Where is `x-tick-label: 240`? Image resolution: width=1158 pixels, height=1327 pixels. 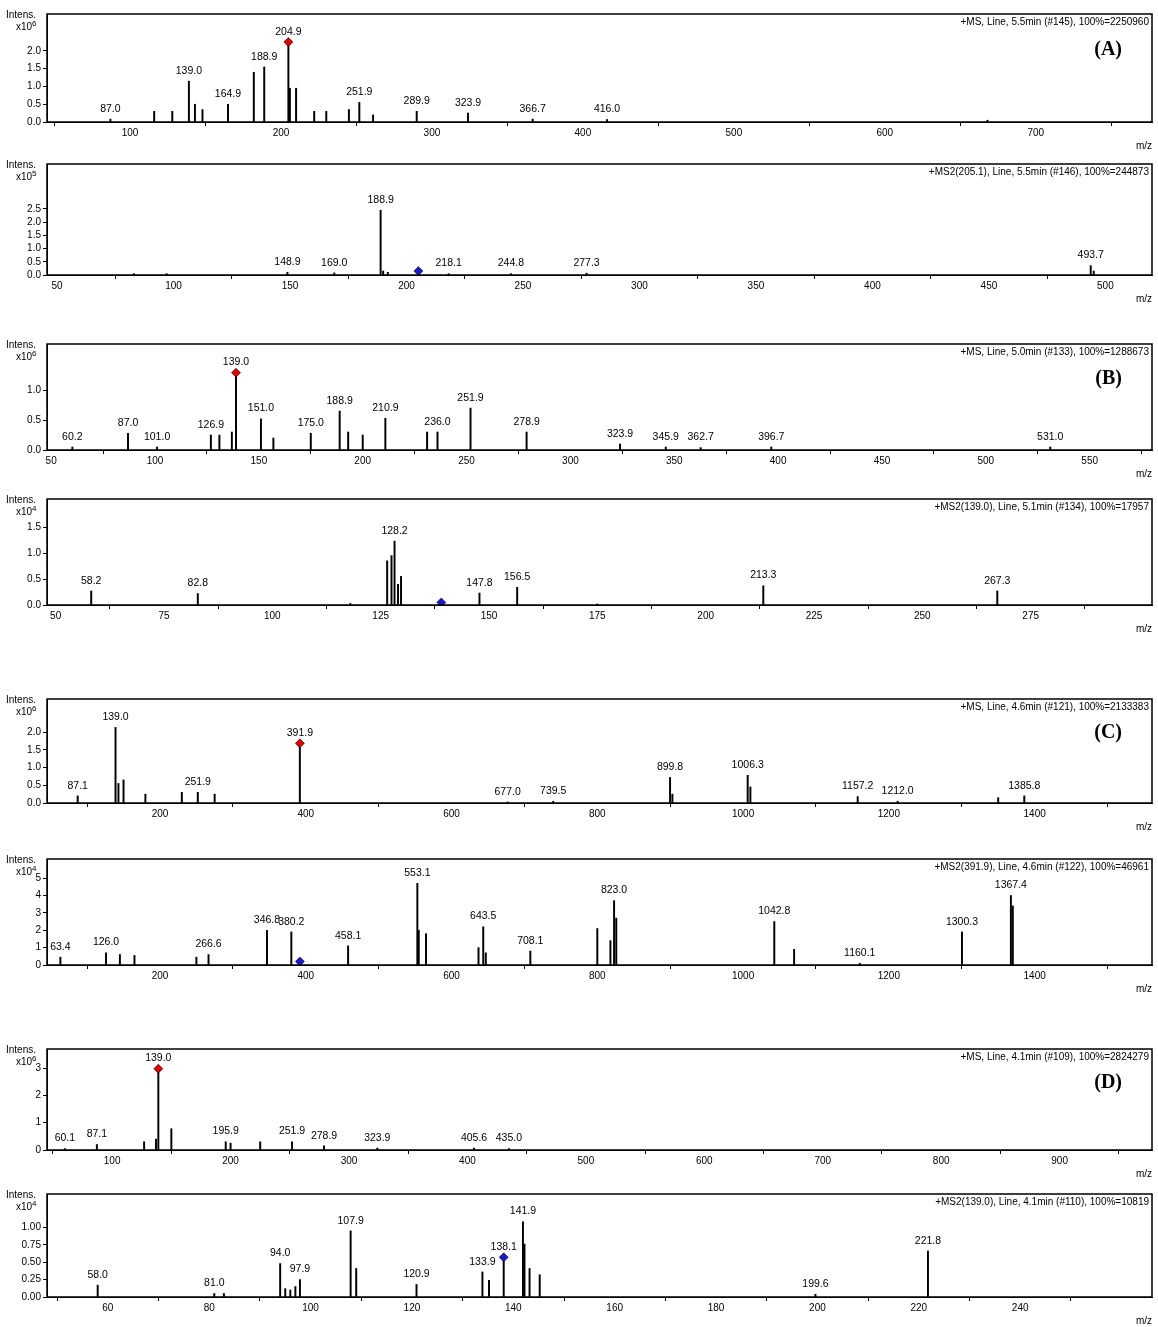
x-tick-label: 240 is located at coordinates (1020, 1307).